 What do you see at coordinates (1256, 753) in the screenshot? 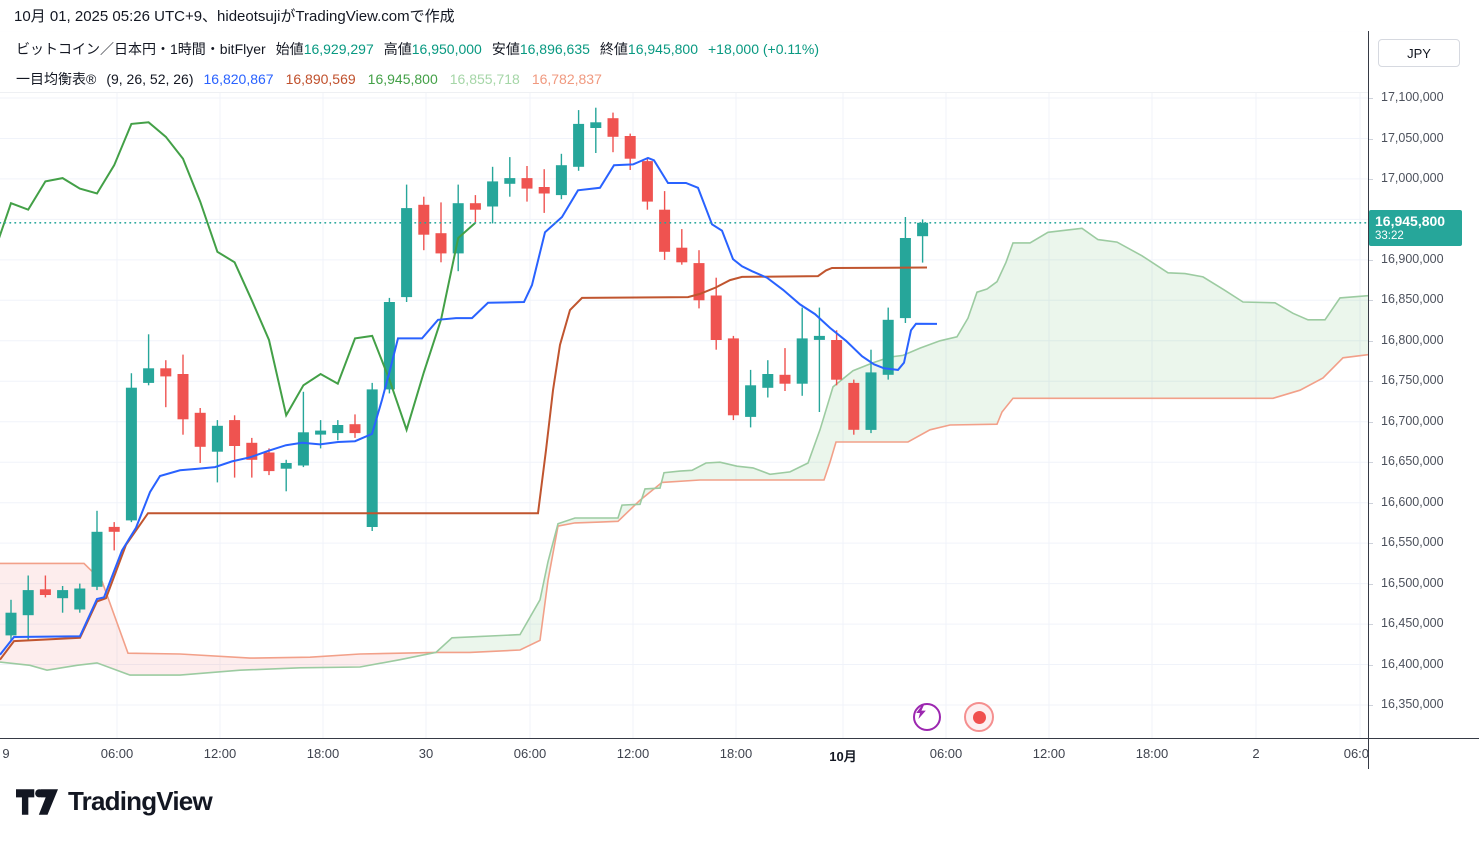
I see `time-tick: 2` at bounding box center [1256, 753].